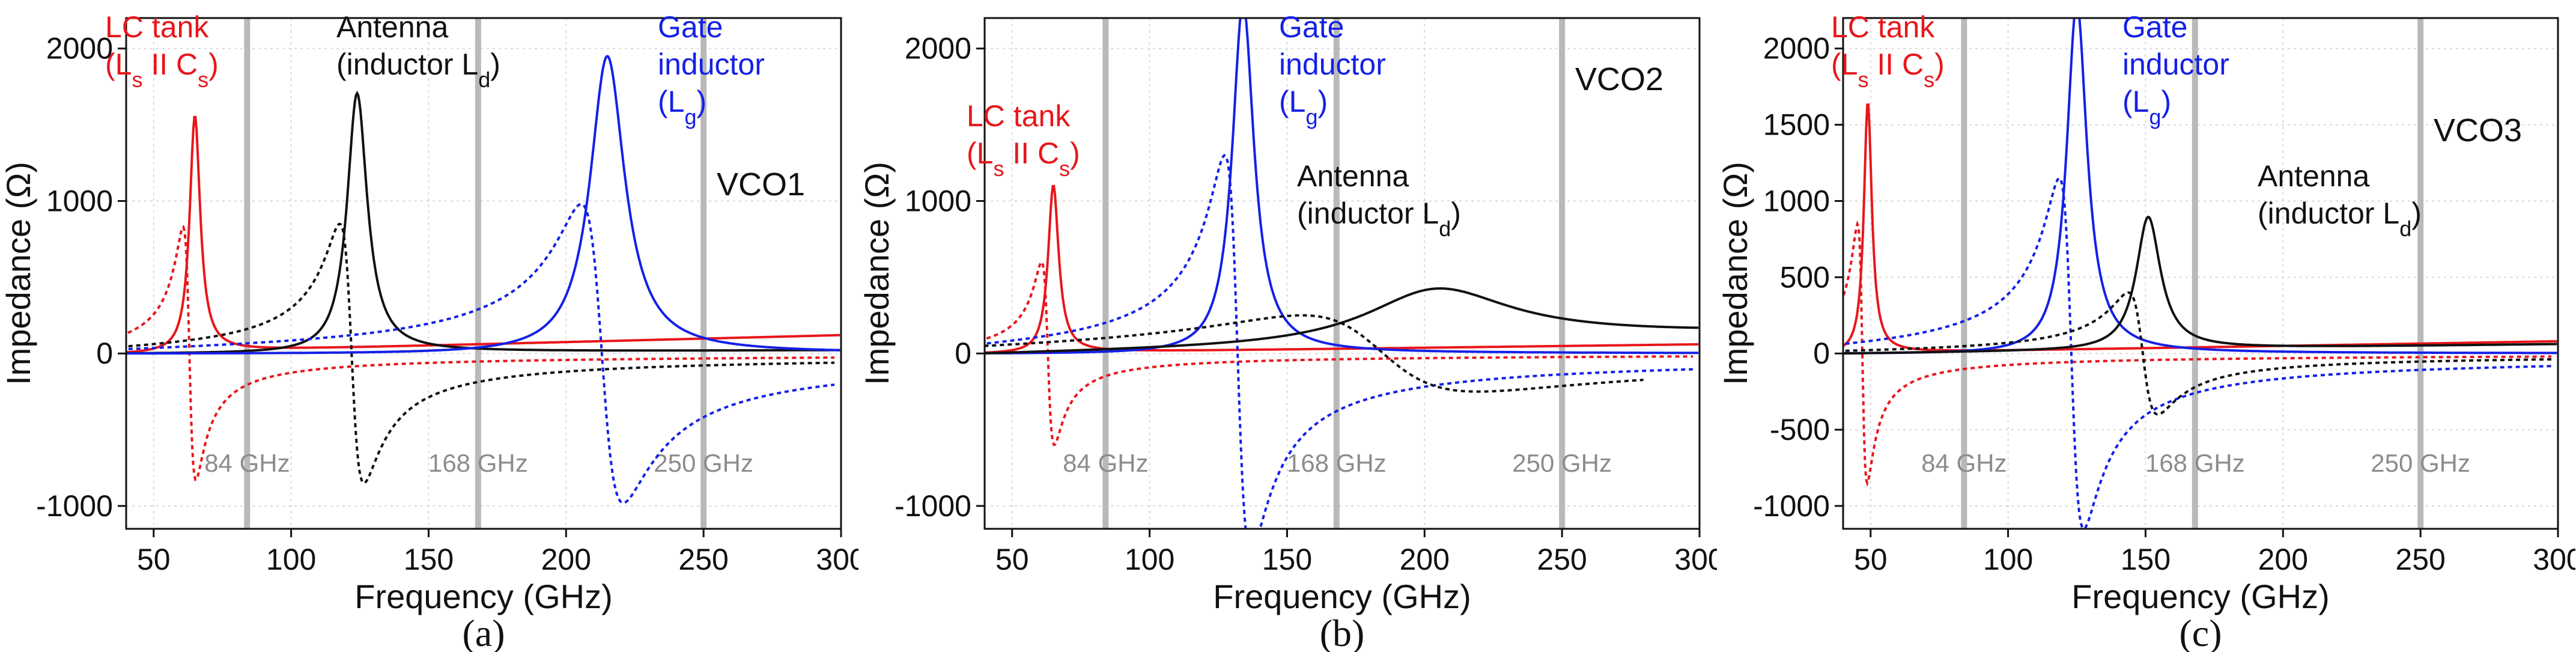 The image size is (2576, 652). I want to click on panel-label: VCO3, so click(2478, 130).